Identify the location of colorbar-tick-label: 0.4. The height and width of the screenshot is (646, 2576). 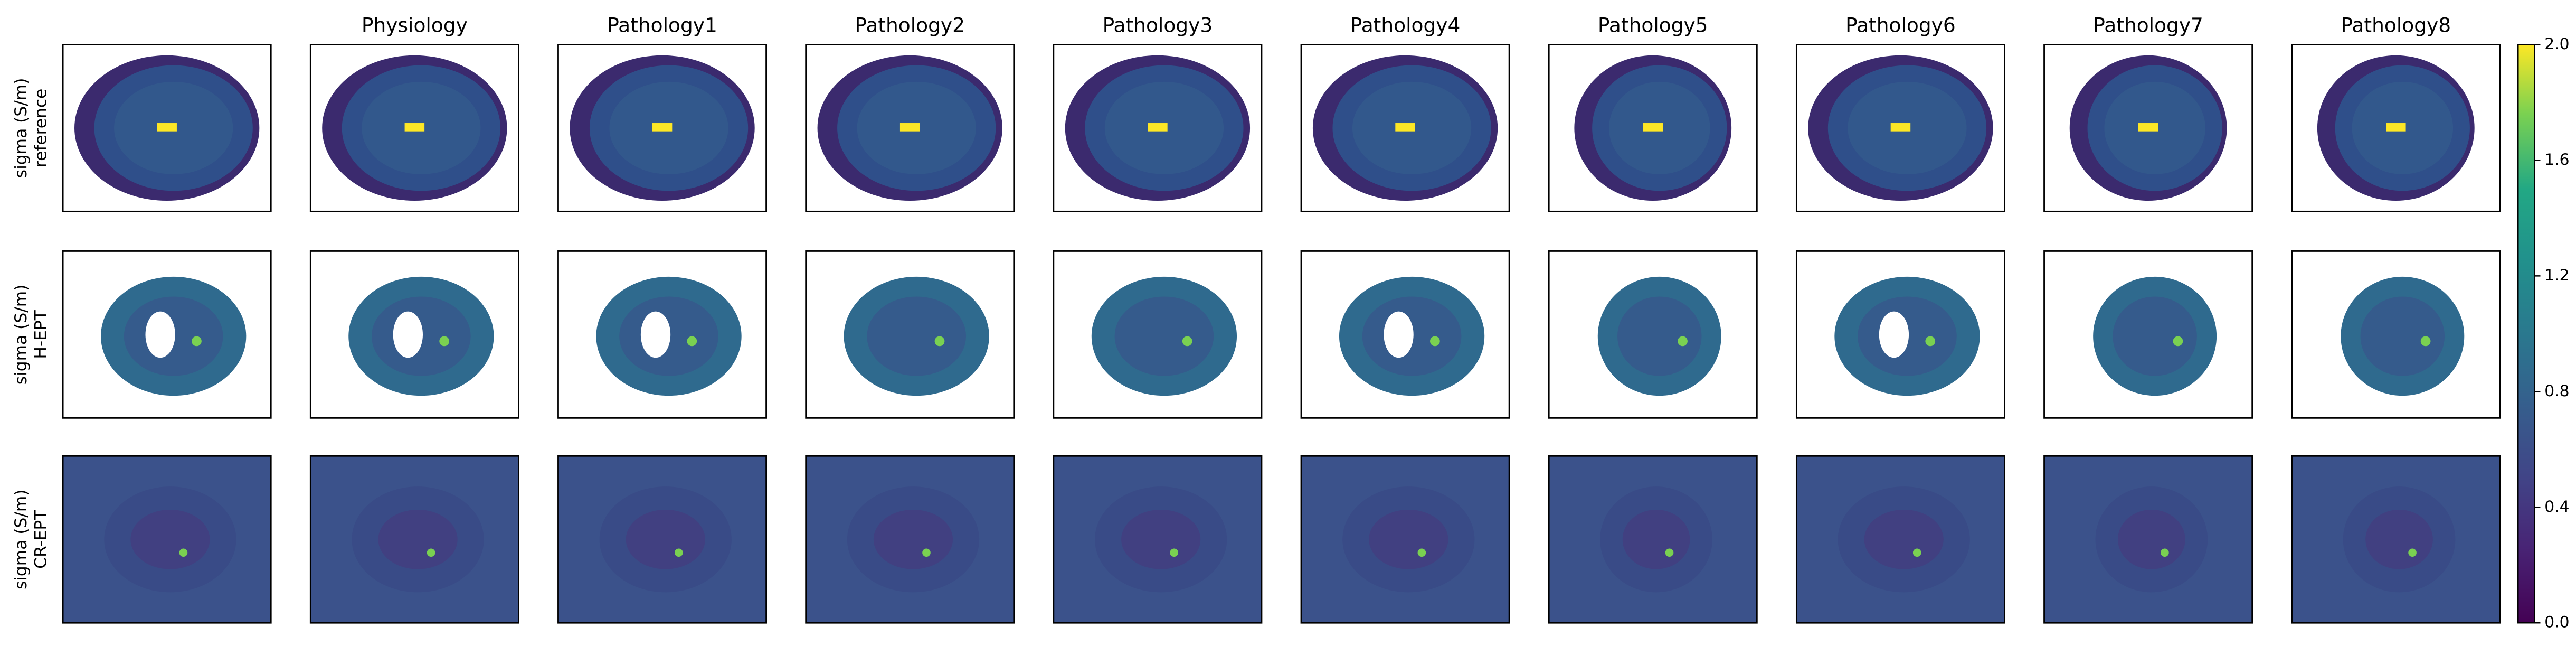
(2556, 507).